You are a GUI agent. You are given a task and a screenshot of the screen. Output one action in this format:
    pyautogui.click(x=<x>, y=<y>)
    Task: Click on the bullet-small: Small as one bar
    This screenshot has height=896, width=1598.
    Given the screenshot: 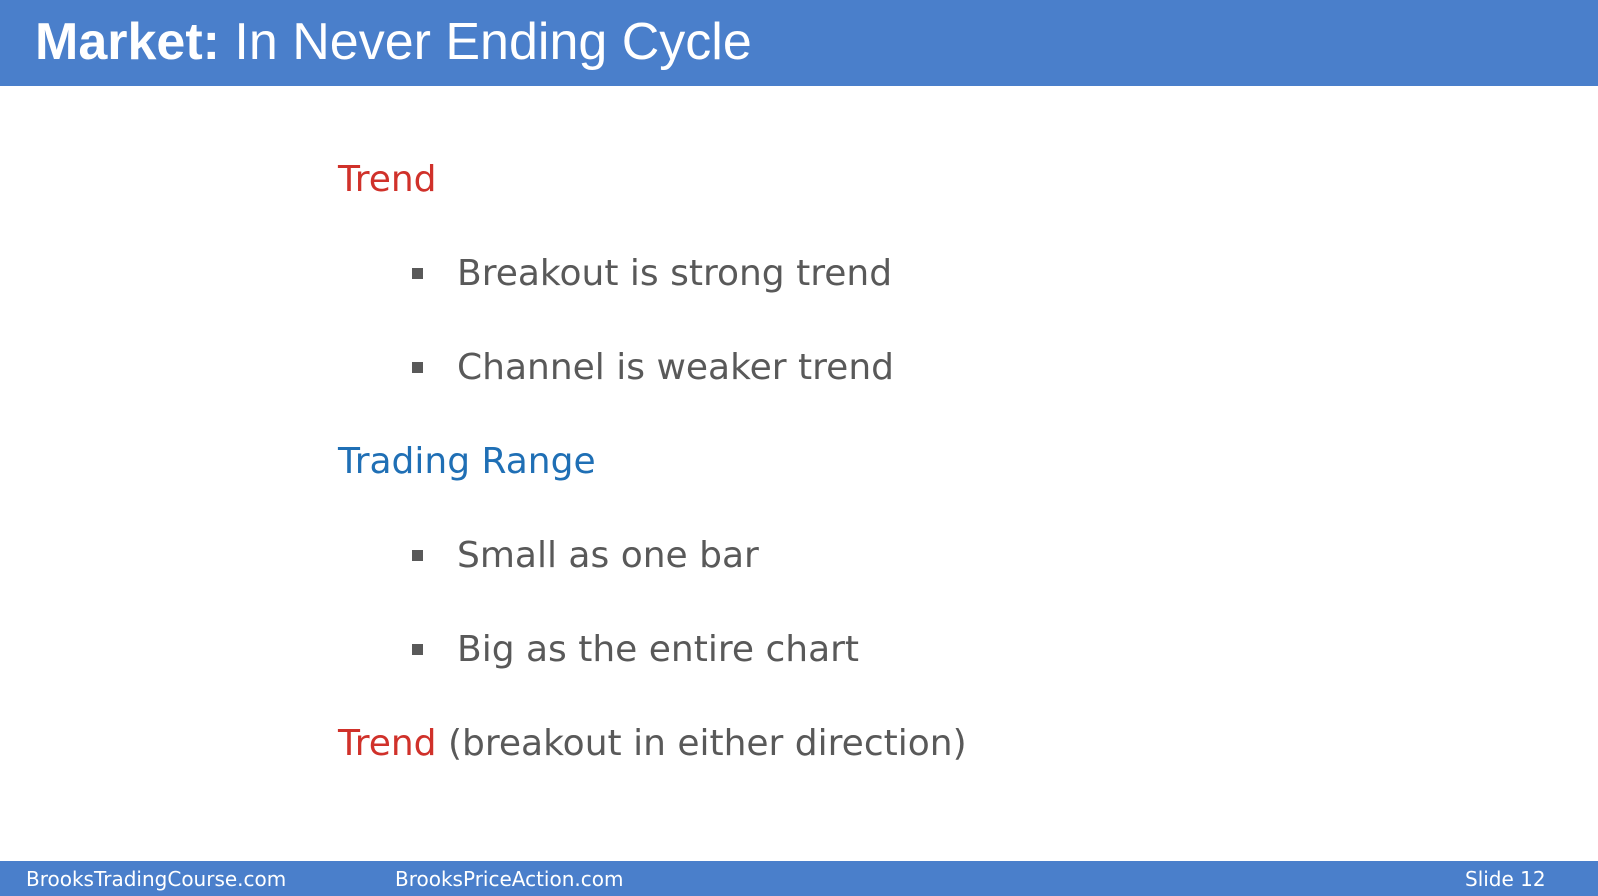 What is the action you would take?
    pyautogui.click(x=608, y=555)
    